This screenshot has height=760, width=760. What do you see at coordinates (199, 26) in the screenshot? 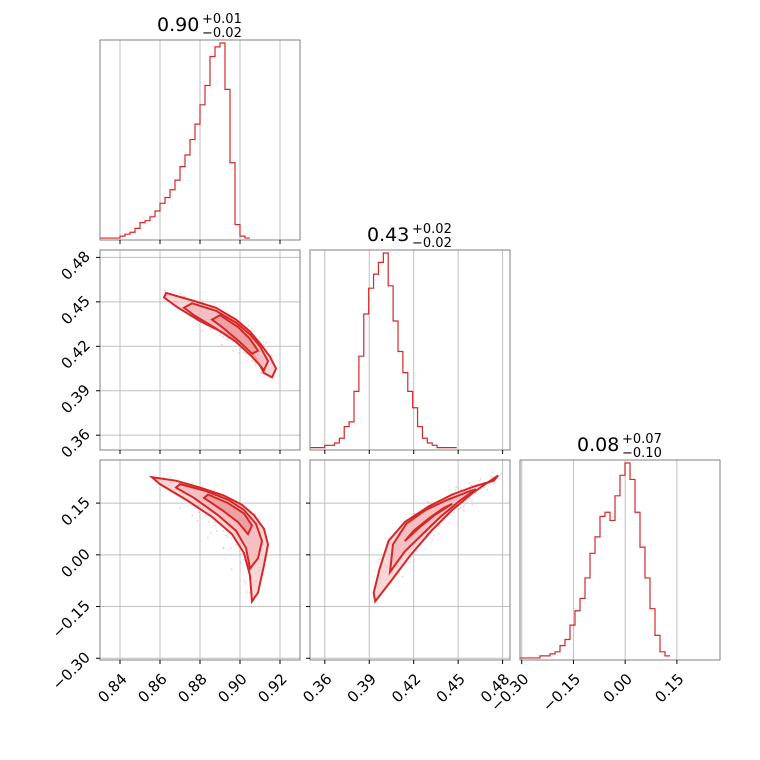
I see `title-p0: 0.90 +0.01 −0.02` at bounding box center [199, 26].